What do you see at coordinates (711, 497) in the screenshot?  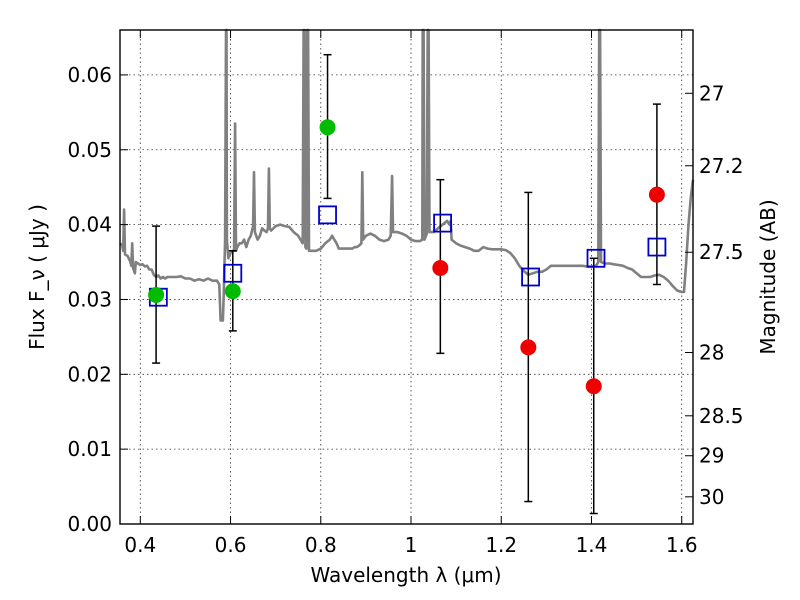 I see `right-y-tick-label: 30` at bounding box center [711, 497].